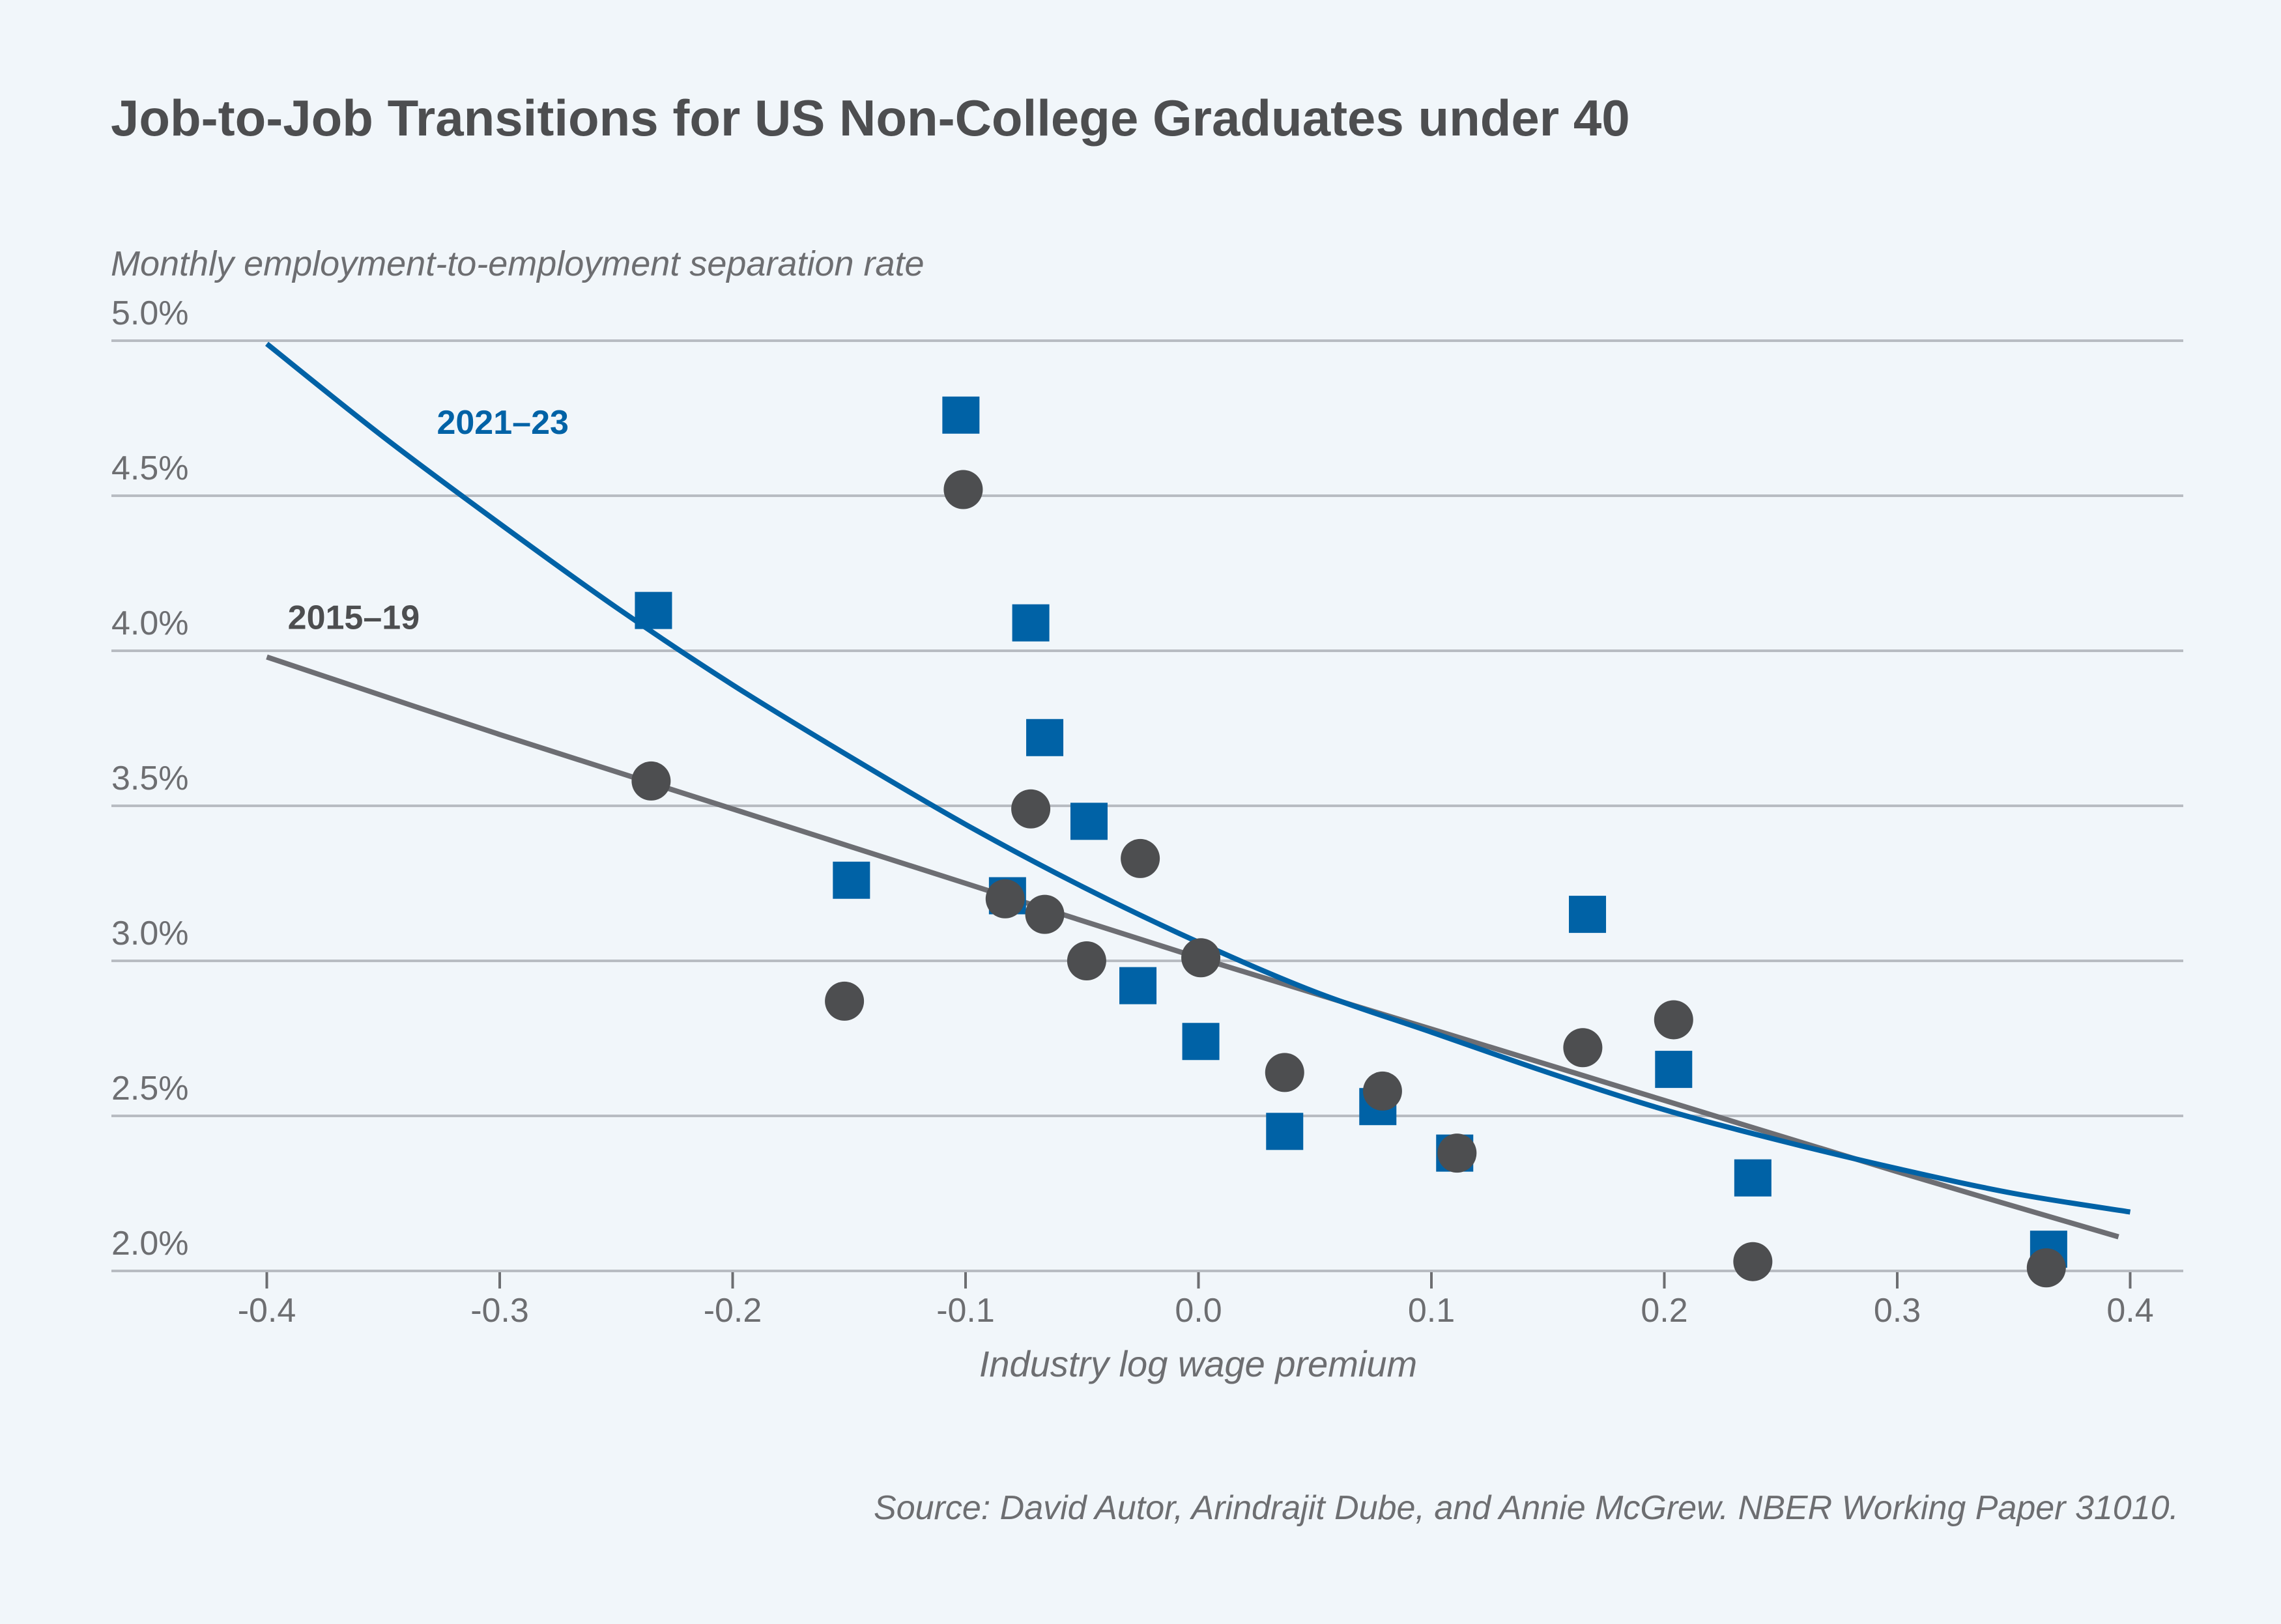 This screenshot has height=1624, width=2281. What do you see at coordinates (502, 423) in the screenshot?
I see `series-label-2021-23: 2021–23` at bounding box center [502, 423].